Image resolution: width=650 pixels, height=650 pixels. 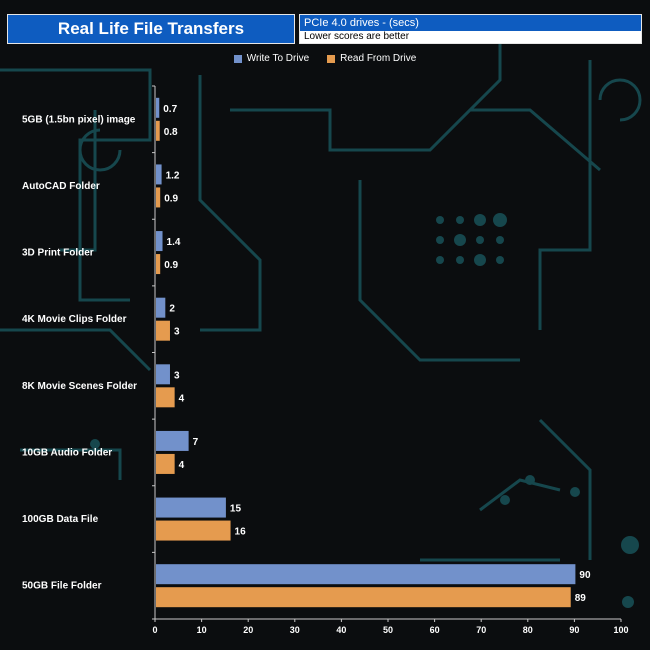 I want to click on x-tick-label: 50, so click(x=388, y=630).